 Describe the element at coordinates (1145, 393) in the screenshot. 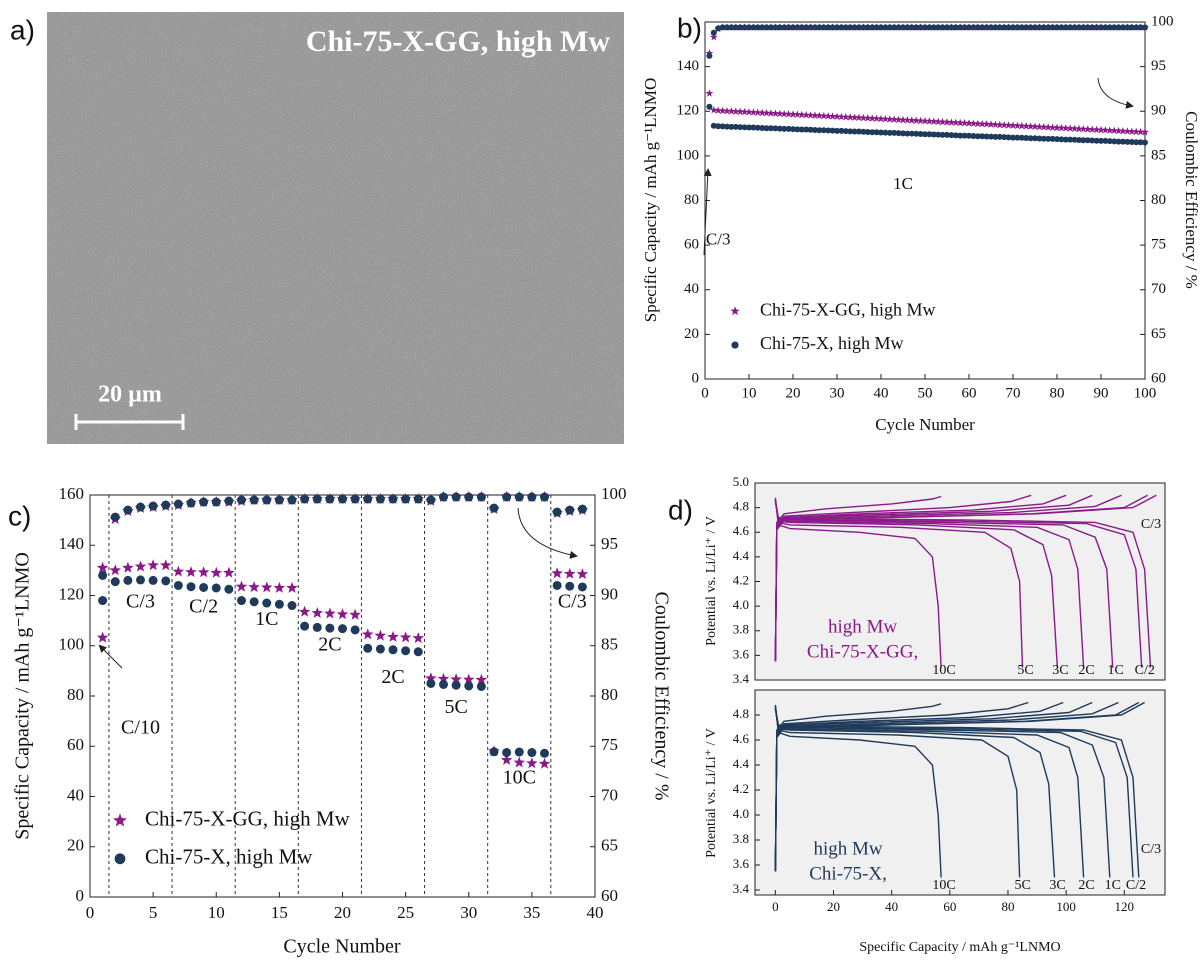

I see `x-tick-label: 100` at that location.